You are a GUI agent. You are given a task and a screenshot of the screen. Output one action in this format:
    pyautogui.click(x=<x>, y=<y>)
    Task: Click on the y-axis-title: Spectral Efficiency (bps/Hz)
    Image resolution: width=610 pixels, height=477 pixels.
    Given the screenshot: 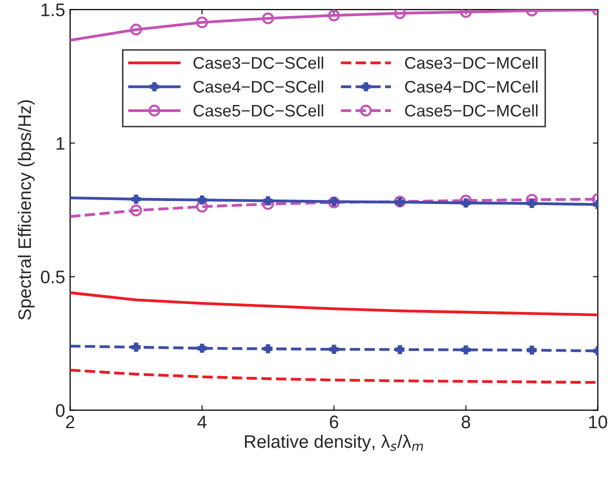 What is the action you would take?
    pyautogui.click(x=26, y=210)
    